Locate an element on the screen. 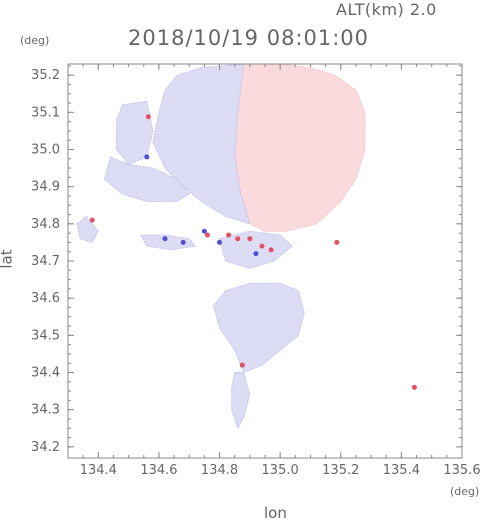 The image size is (491, 522). x-tick-label: 134.4 is located at coordinates (98, 470).